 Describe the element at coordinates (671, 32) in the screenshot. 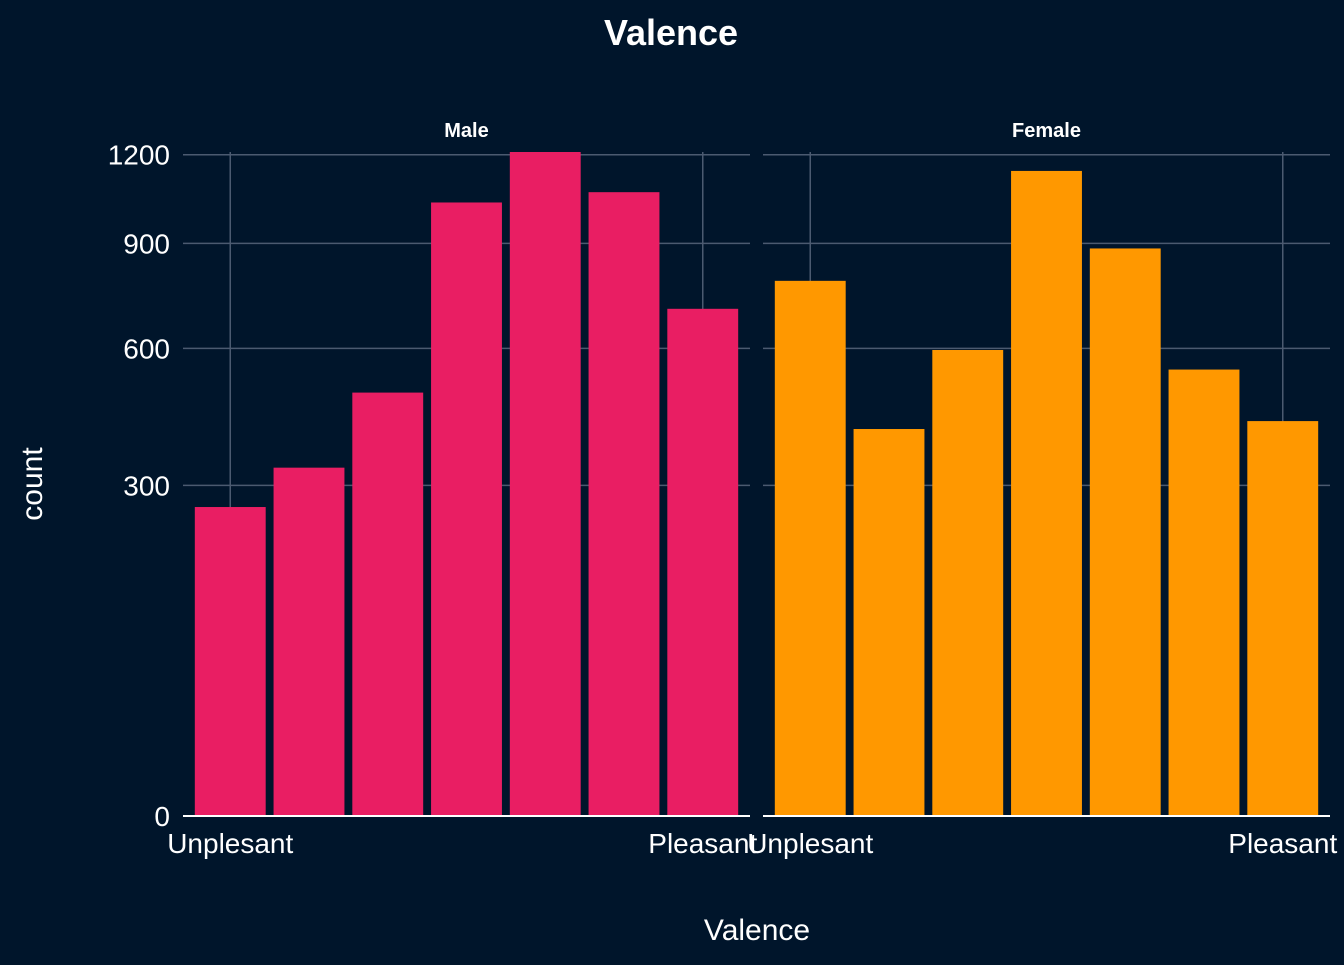

I see `chart-title: Valence` at that location.